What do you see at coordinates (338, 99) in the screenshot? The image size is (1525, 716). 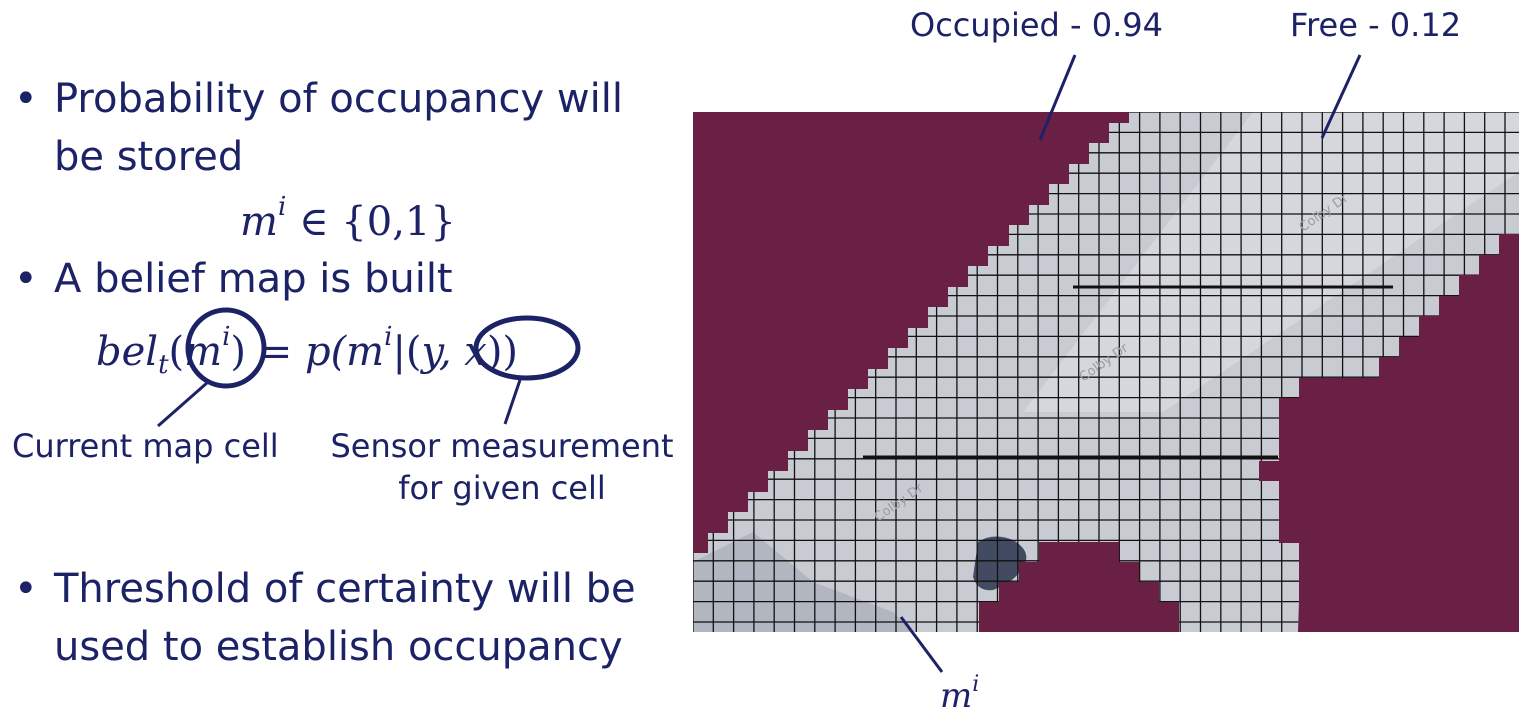 I see `bullet-text-line1: Probability of occupancy will` at bounding box center [338, 99].